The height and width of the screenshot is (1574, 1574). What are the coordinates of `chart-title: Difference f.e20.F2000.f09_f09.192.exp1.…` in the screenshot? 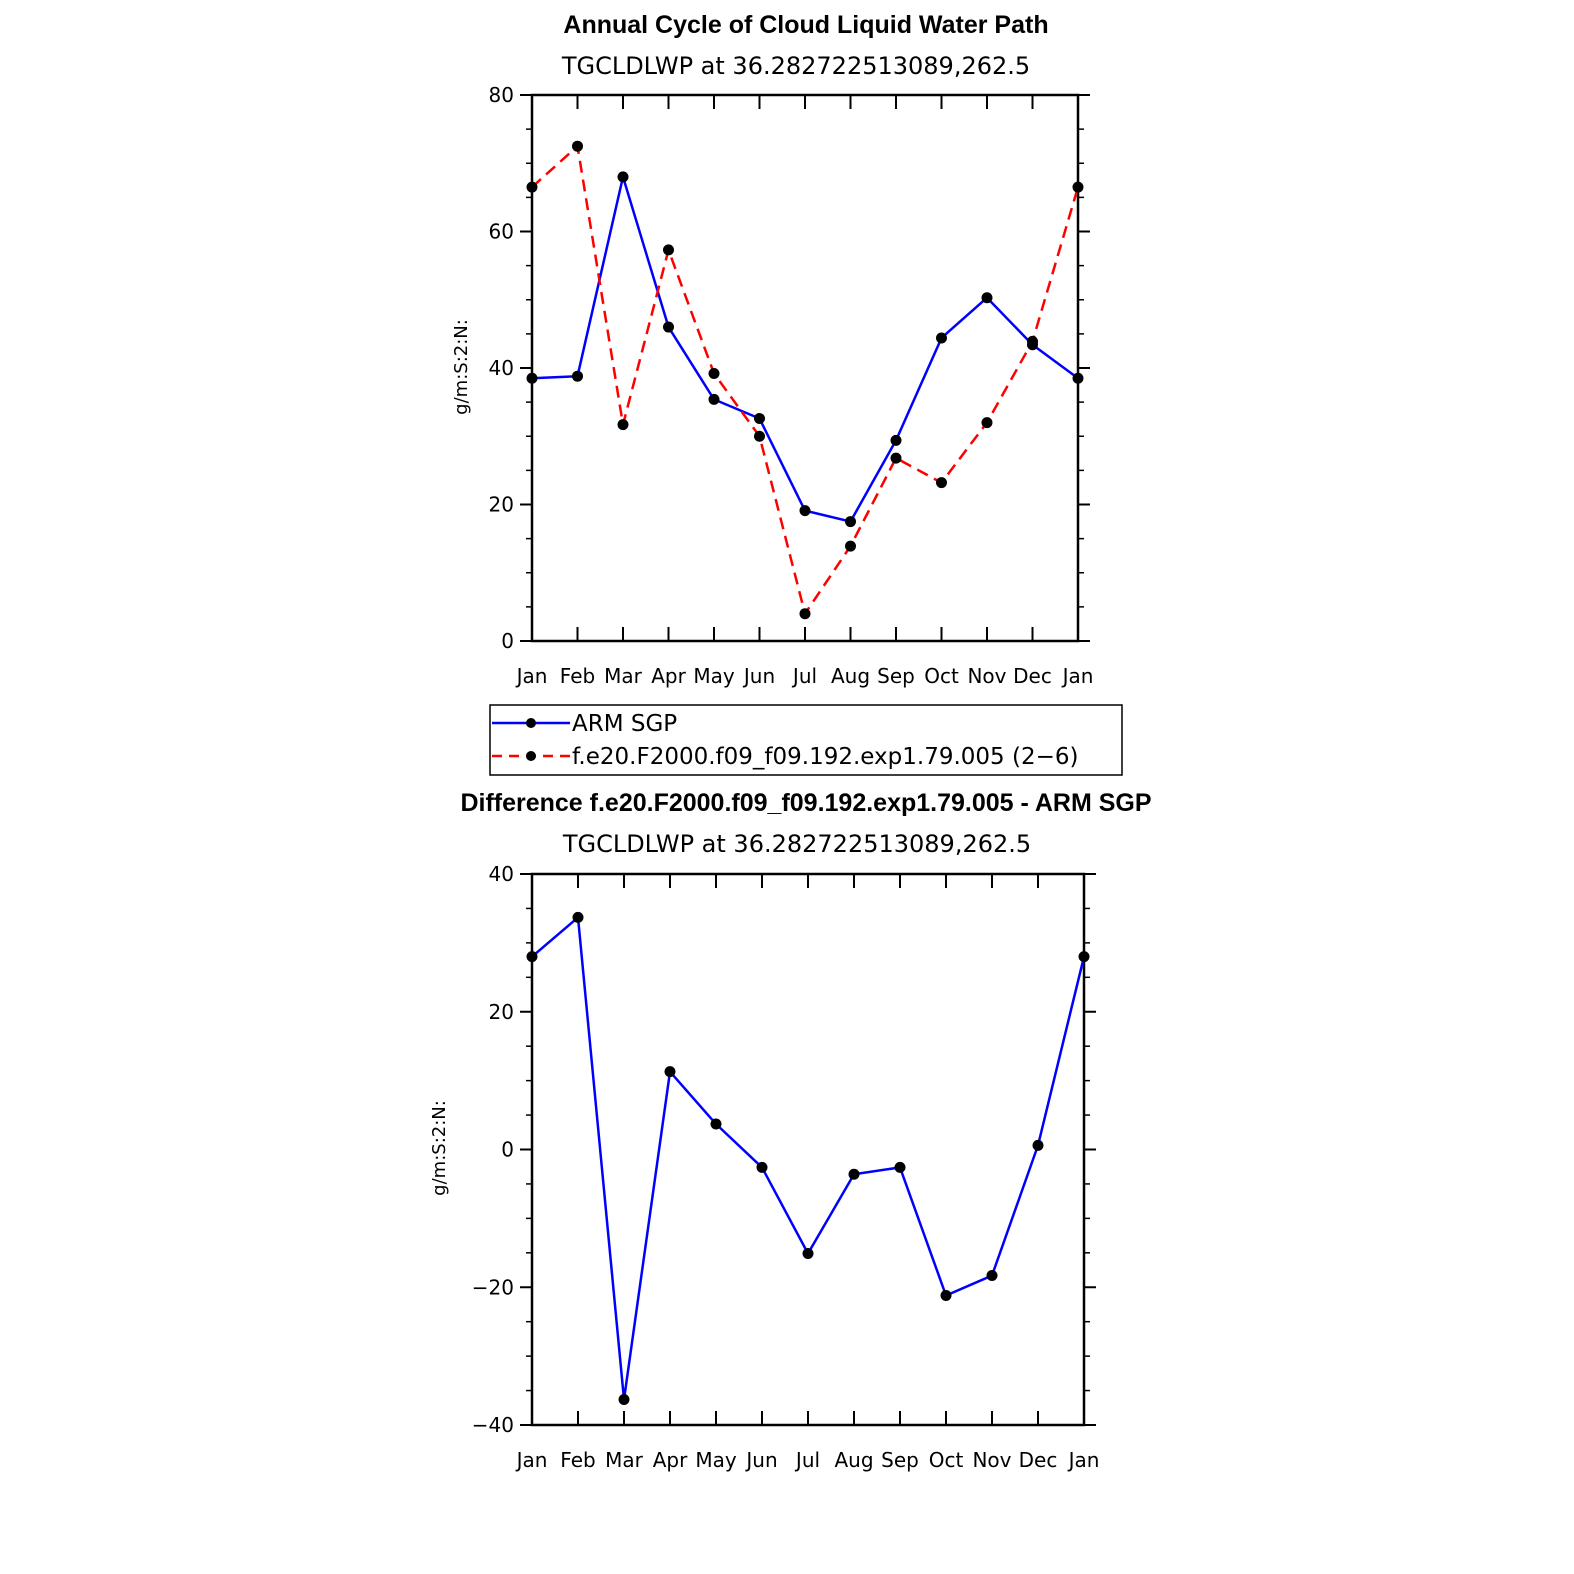 It's located at (805, 803).